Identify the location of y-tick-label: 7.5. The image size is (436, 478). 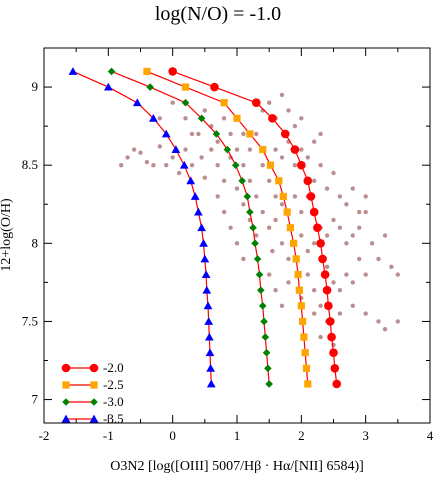
(30, 320).